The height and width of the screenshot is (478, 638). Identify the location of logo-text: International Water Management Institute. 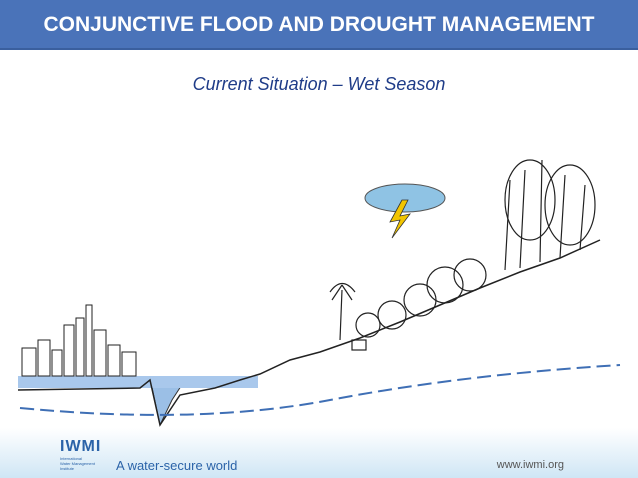
(77, 463).